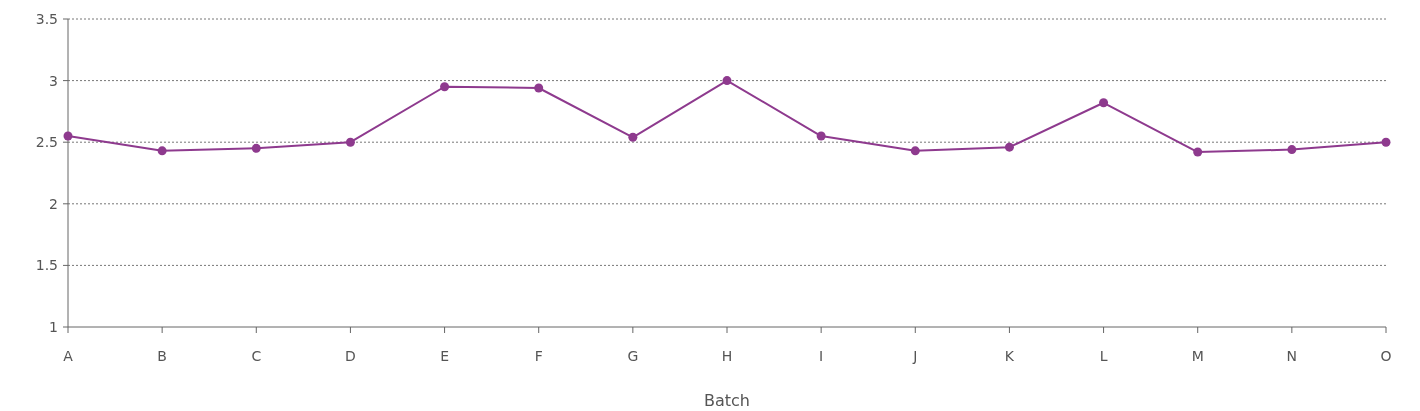  Describe the element at coordinates (1009, 356) in the screenshot. I see `x-tick-label: K` at that location.